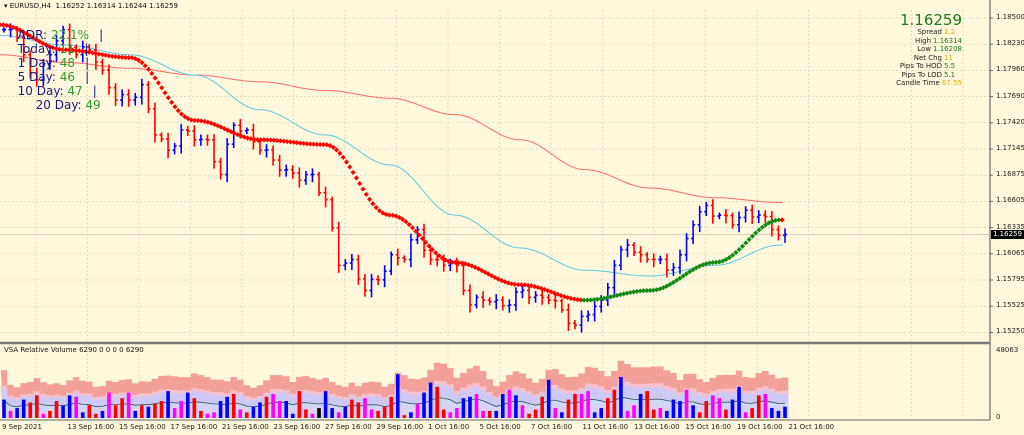 This screenshot has width=1024, height=435. Describe the element at coordinates (921, 74) in the screenshot. I see `info-label: Pips To LOD` at that location.